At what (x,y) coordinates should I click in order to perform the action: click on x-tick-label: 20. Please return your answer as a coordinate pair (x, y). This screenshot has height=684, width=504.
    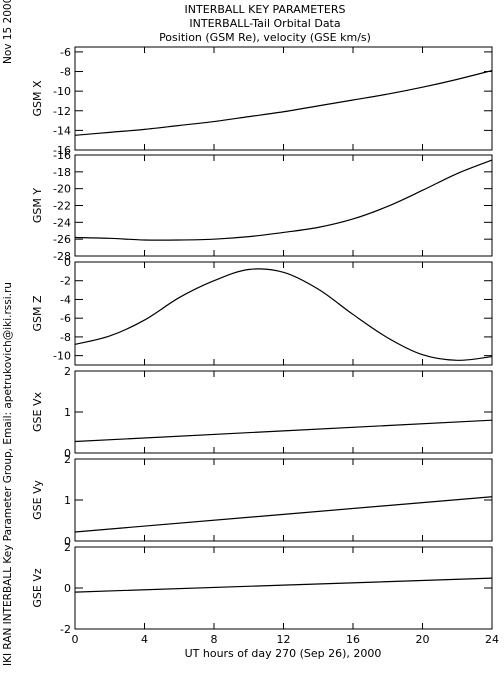
    Looking at the image, I should click on (423, 639).